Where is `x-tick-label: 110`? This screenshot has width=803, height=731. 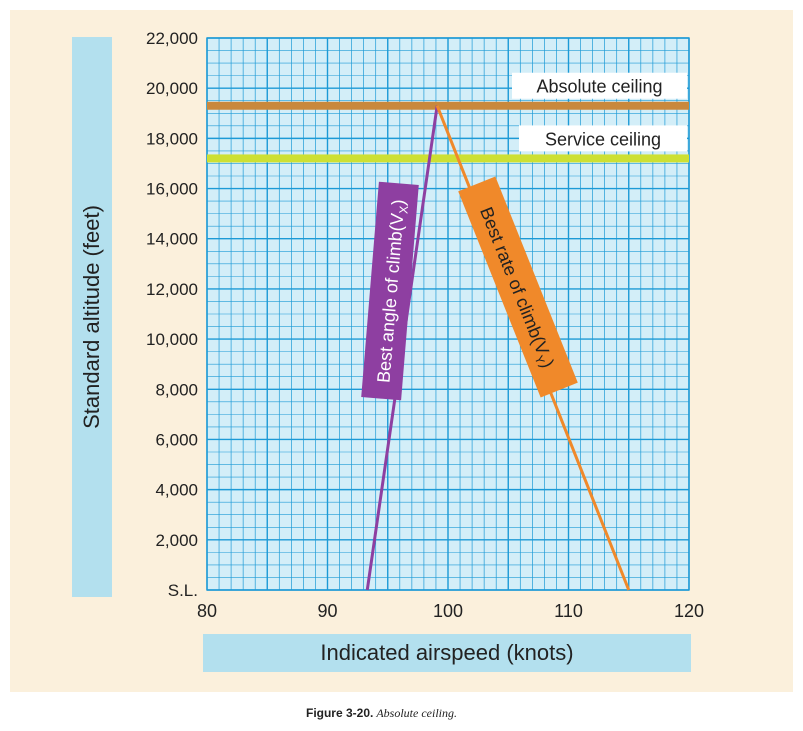
x-tick-label: 110 is located at coordinates (568, 611).